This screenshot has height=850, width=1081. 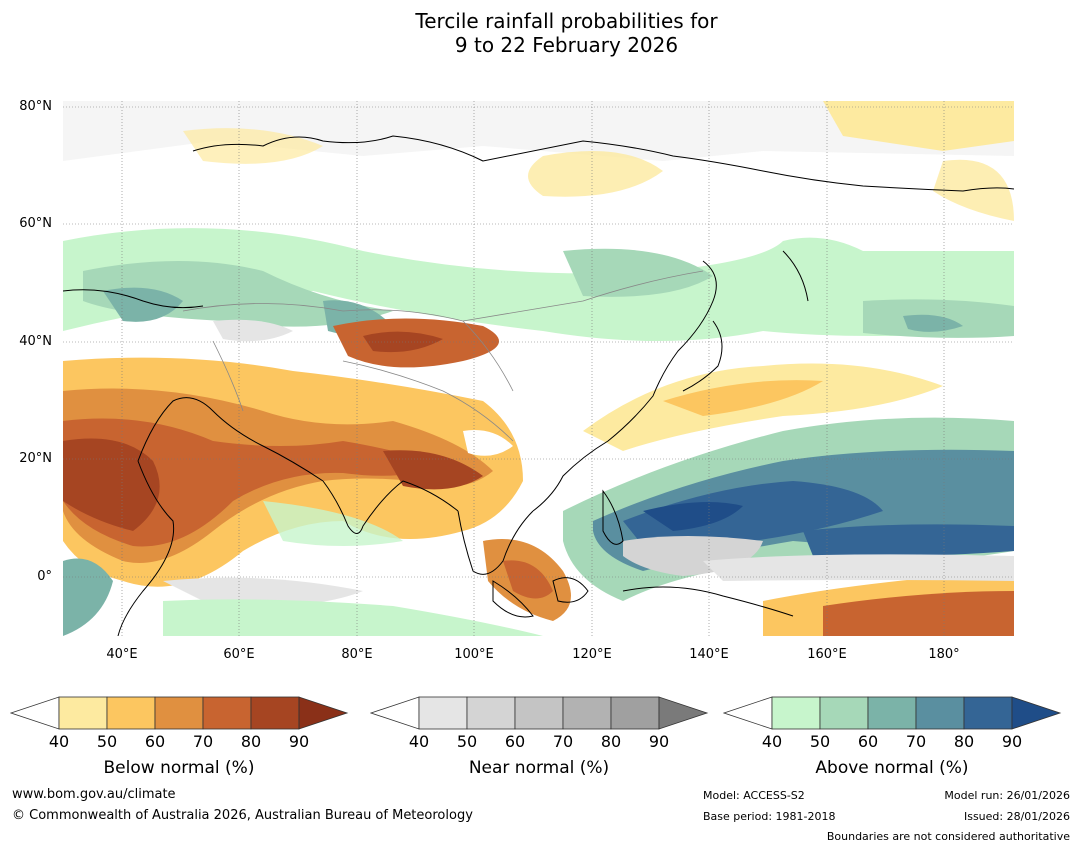 I want to click on below-tick-40: 40, so click(x=59, y=741).